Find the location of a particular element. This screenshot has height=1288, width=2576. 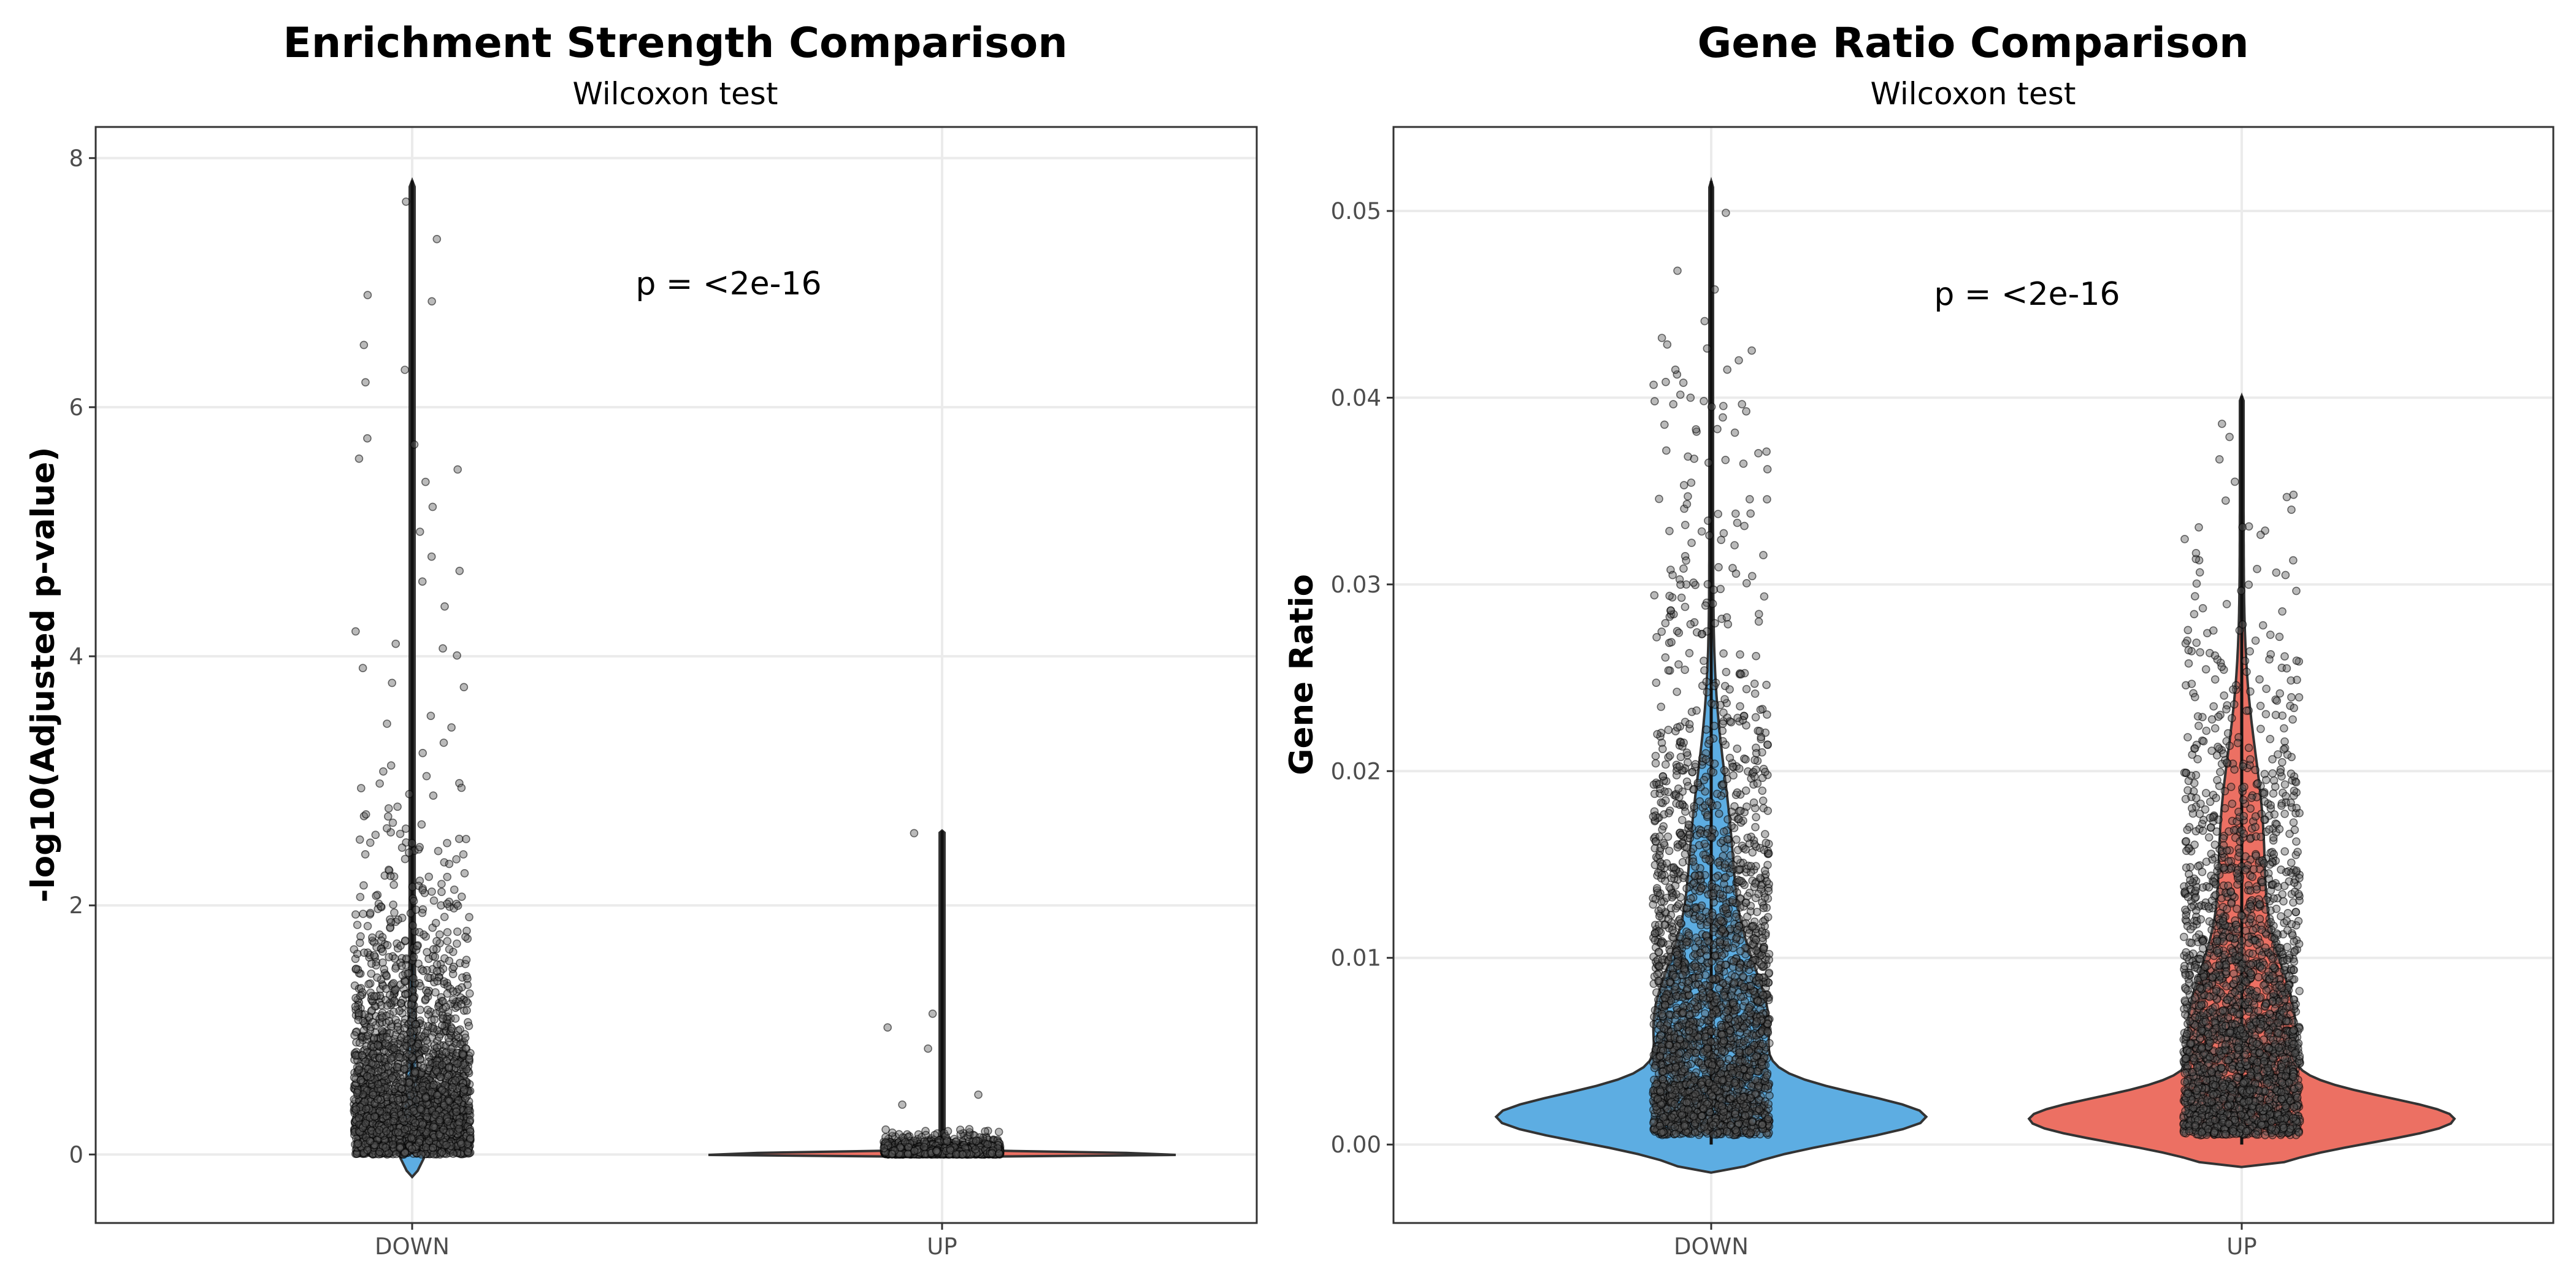

panel-title: Enrichment Strength Comparison is located at coordinates (675, 43).